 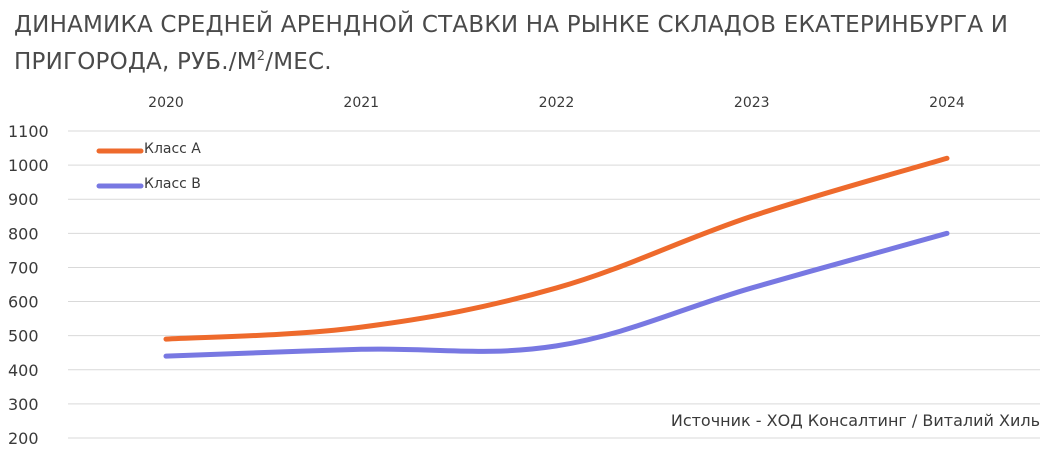 What do you see at coordinates (166, 103) in the screenshot?
I see `x-tick-label: 2020` at bounding box center [166, 103].